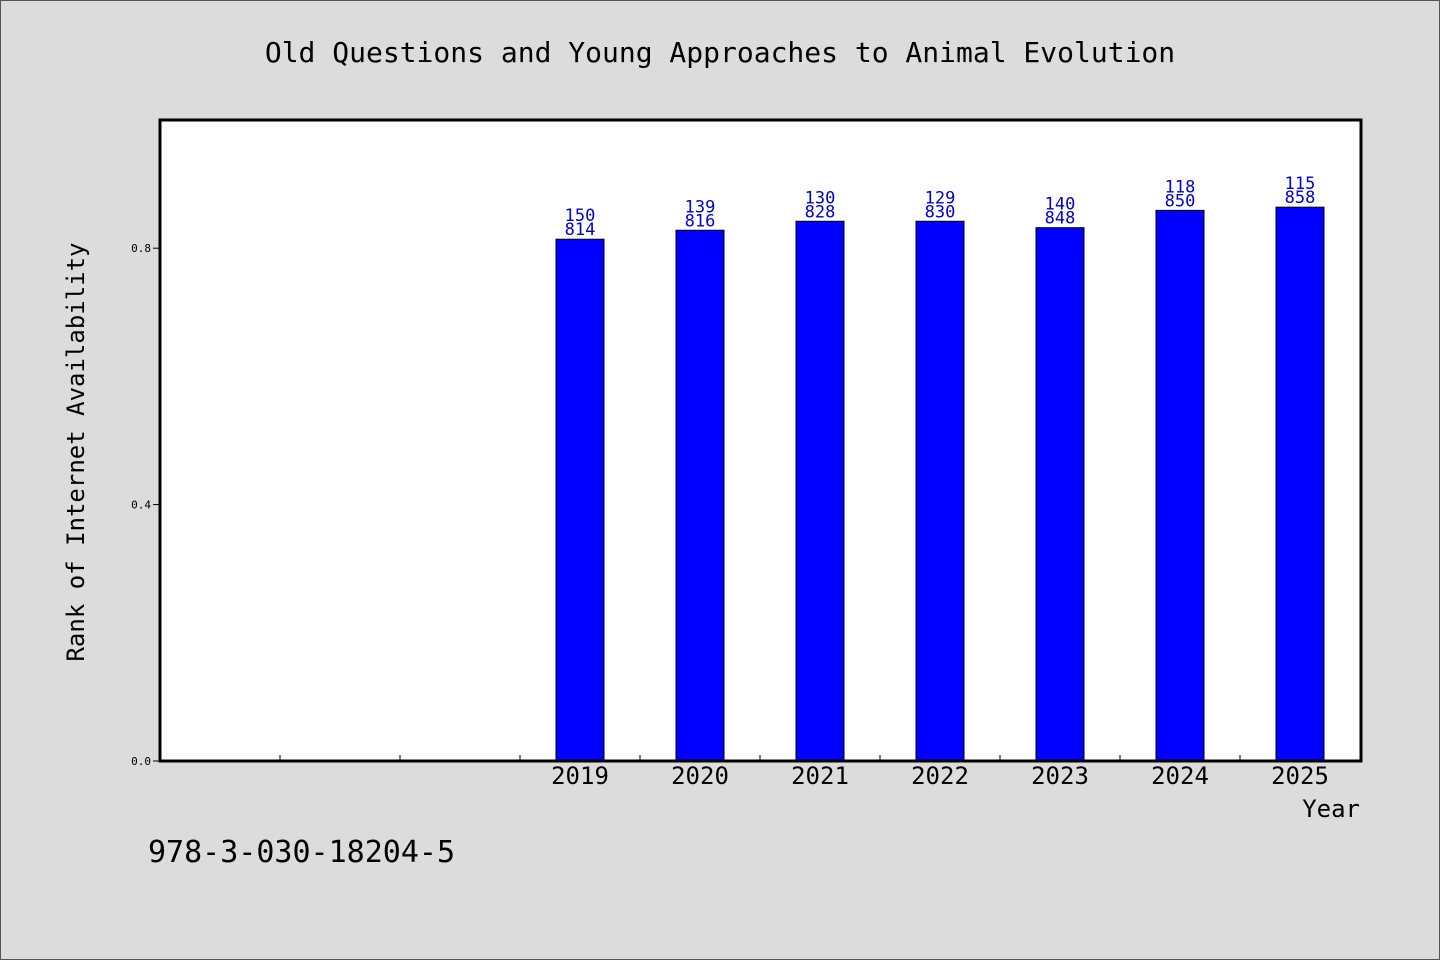  What do you see at coordinates (76, 451) in the screenshot?
I see `y-axis-label: Rank of Internet Availability` at bounding box center [76, 451].